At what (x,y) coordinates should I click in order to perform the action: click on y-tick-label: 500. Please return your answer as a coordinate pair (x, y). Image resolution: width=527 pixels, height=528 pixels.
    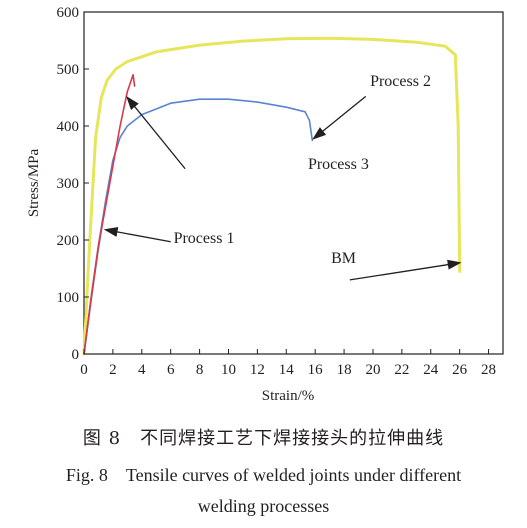
    Looking at the image, I should click on (68, 70).